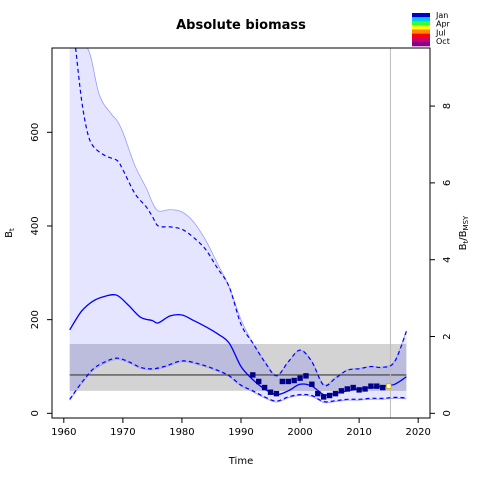  Describe the element at coordinates (35, 319) in the screenshot. I see `y-tick-label: 200` at that location.